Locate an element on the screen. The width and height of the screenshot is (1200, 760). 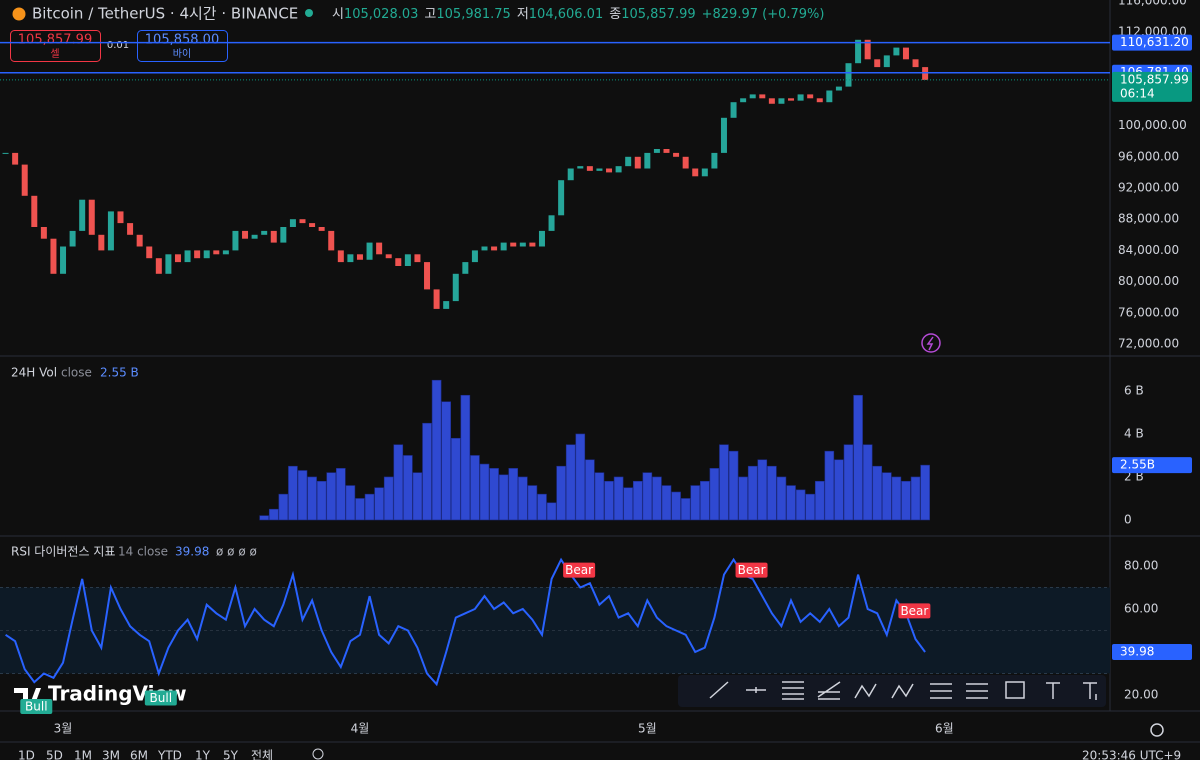
ohlc-label: 고 is located at coordinates (430, 14).